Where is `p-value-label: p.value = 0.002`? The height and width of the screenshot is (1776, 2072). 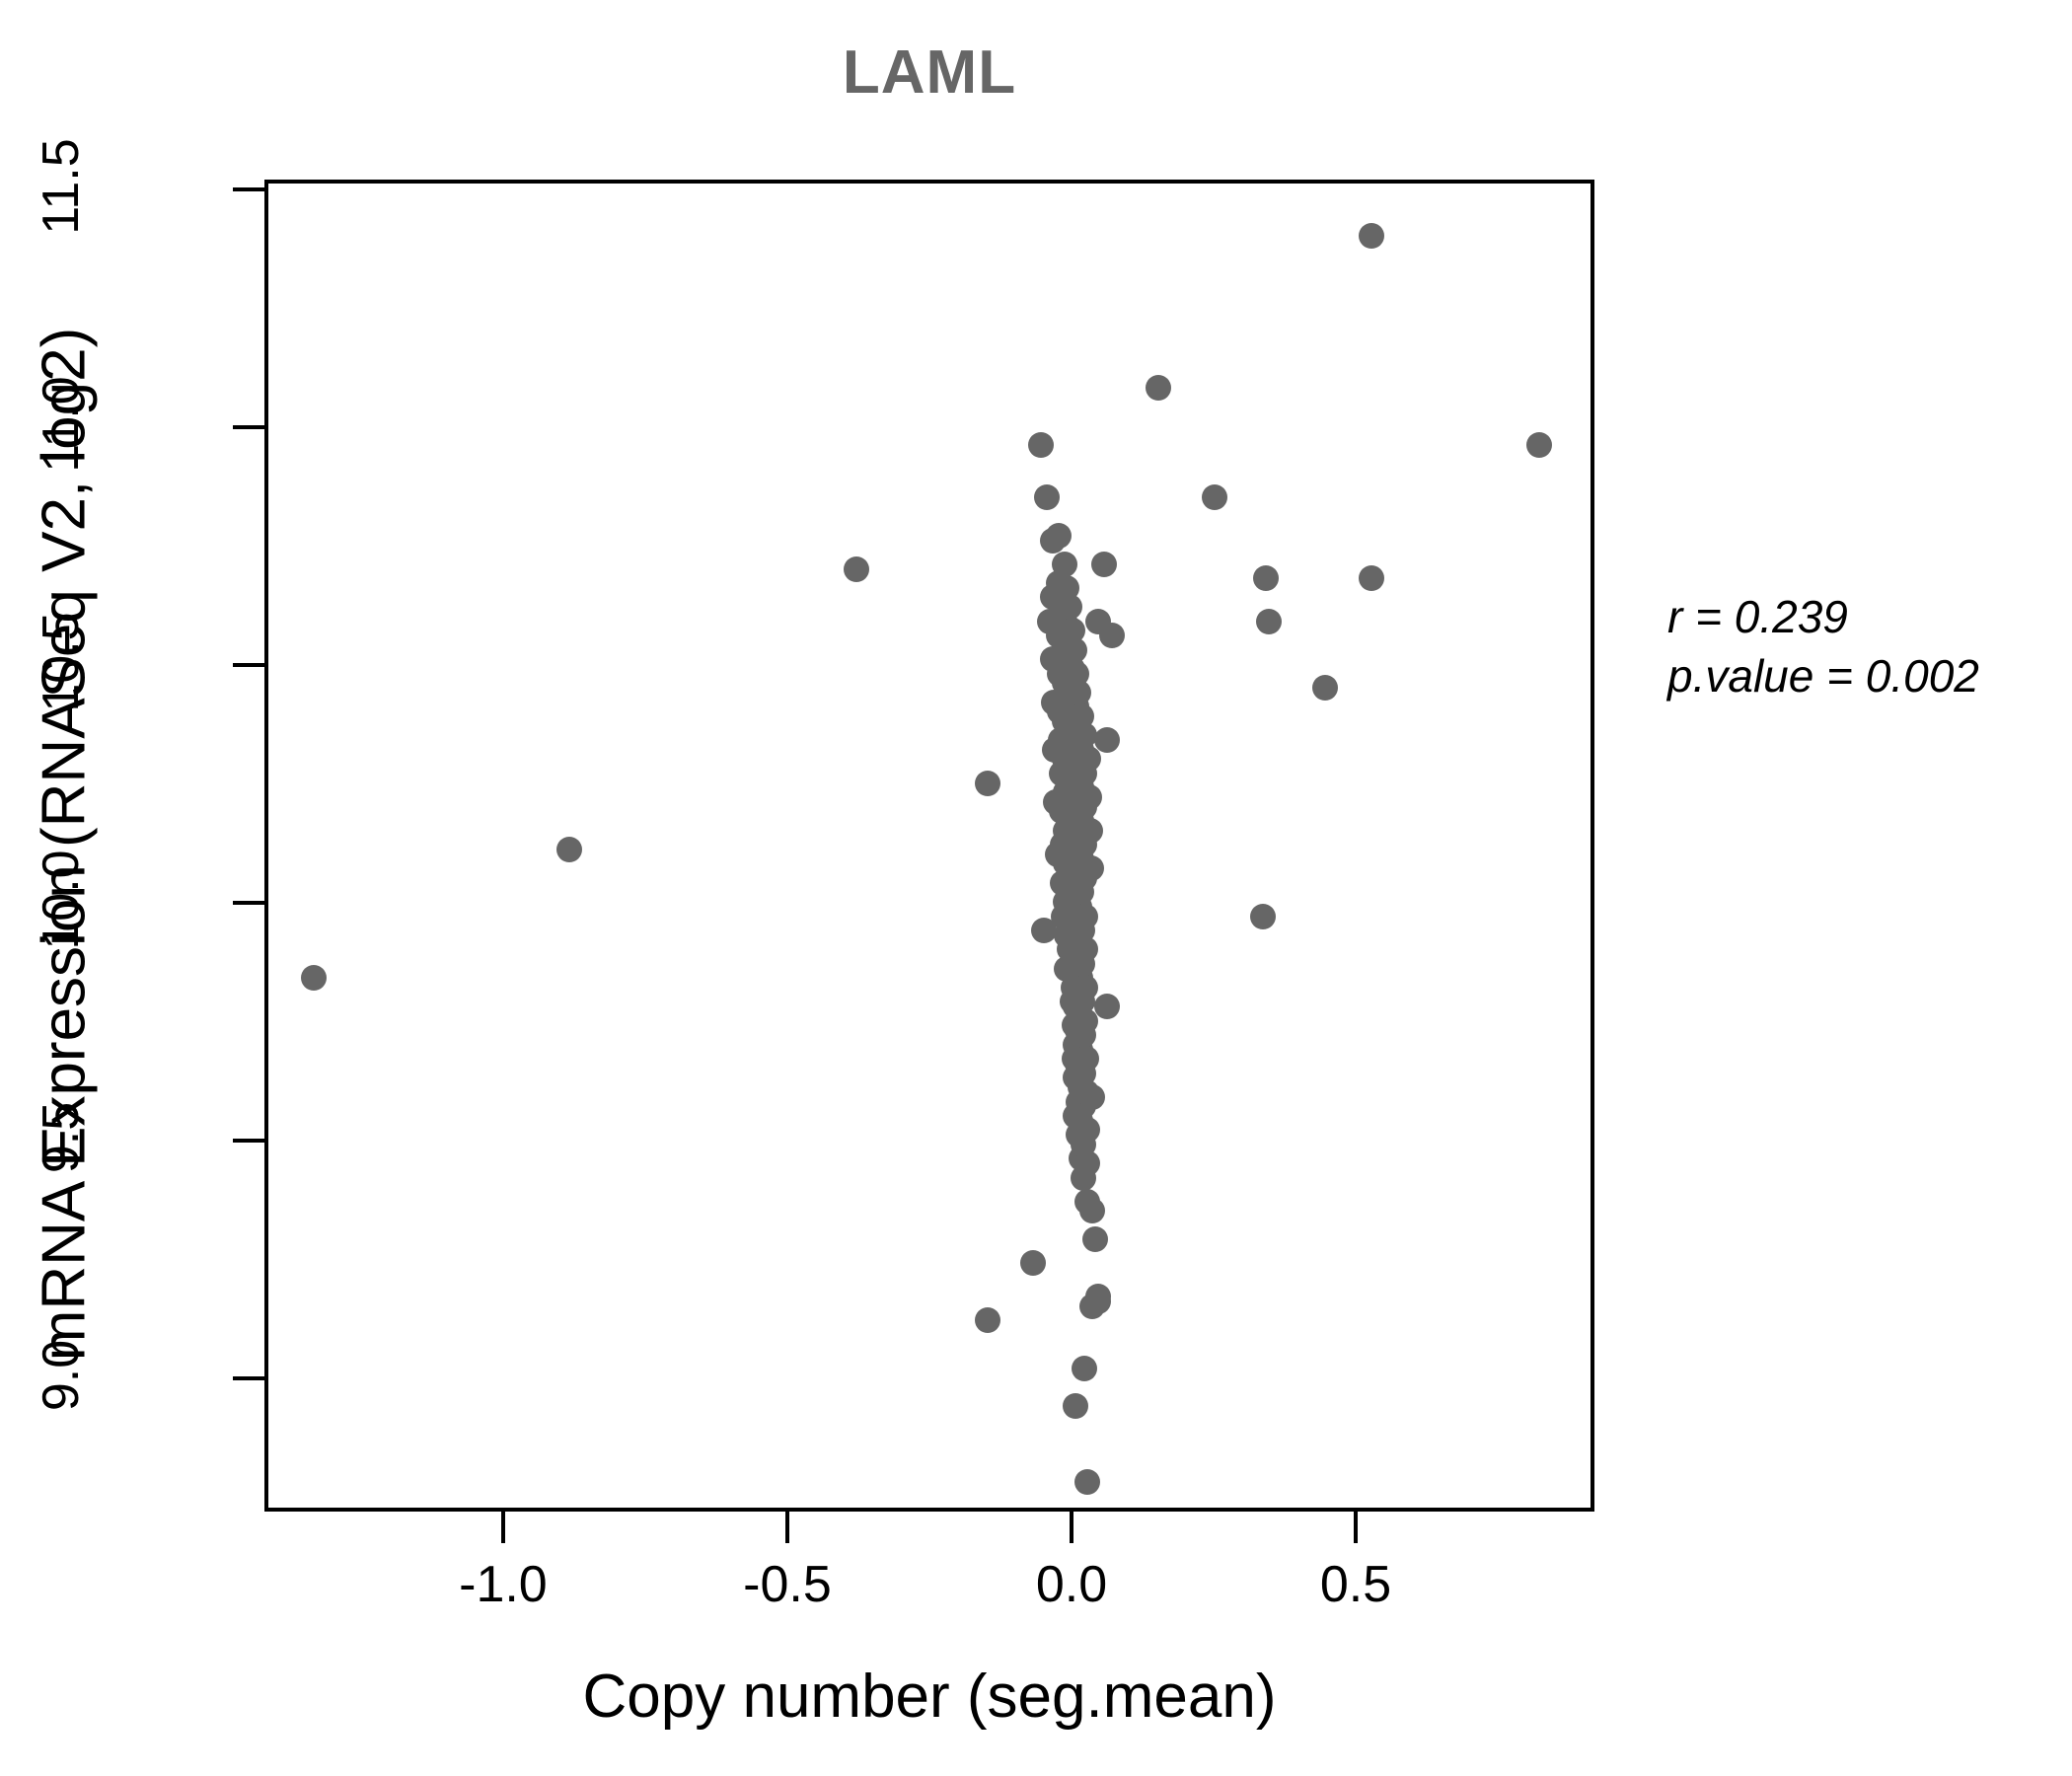 p-value-label: p.value = 0.002 is located at coordinates (1823, 676).